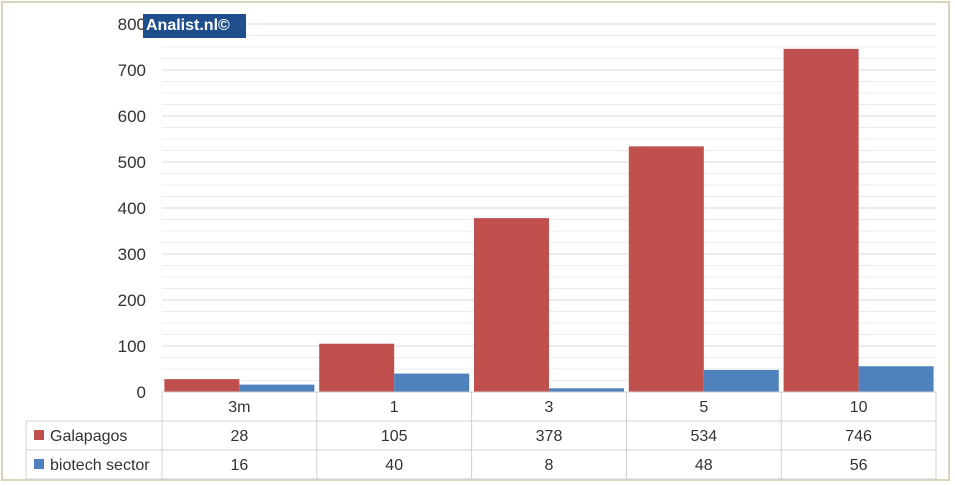 The width and height of the screenshot is (955, 486). Describe the element at coordinates (132, 300) in the screenshot. I see `y-tick-label: 200` at that location.